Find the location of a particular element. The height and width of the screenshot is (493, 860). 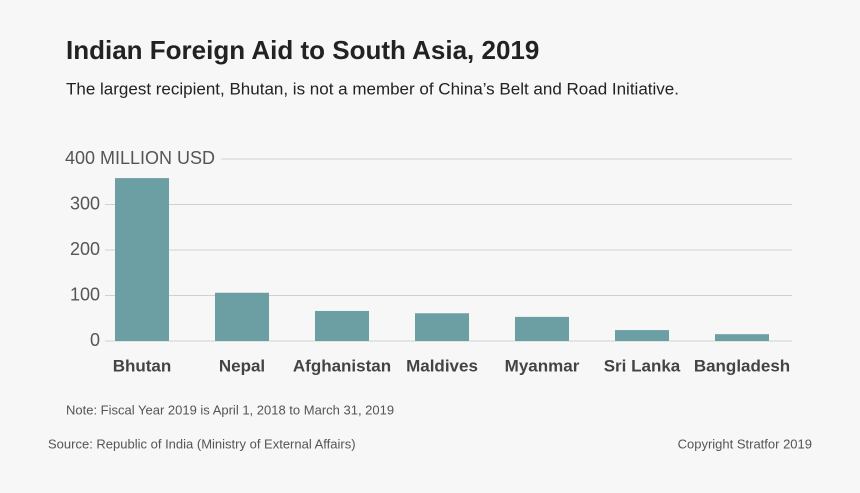

x-tick-label: Bangladesh is located at coordinates (742, 365).